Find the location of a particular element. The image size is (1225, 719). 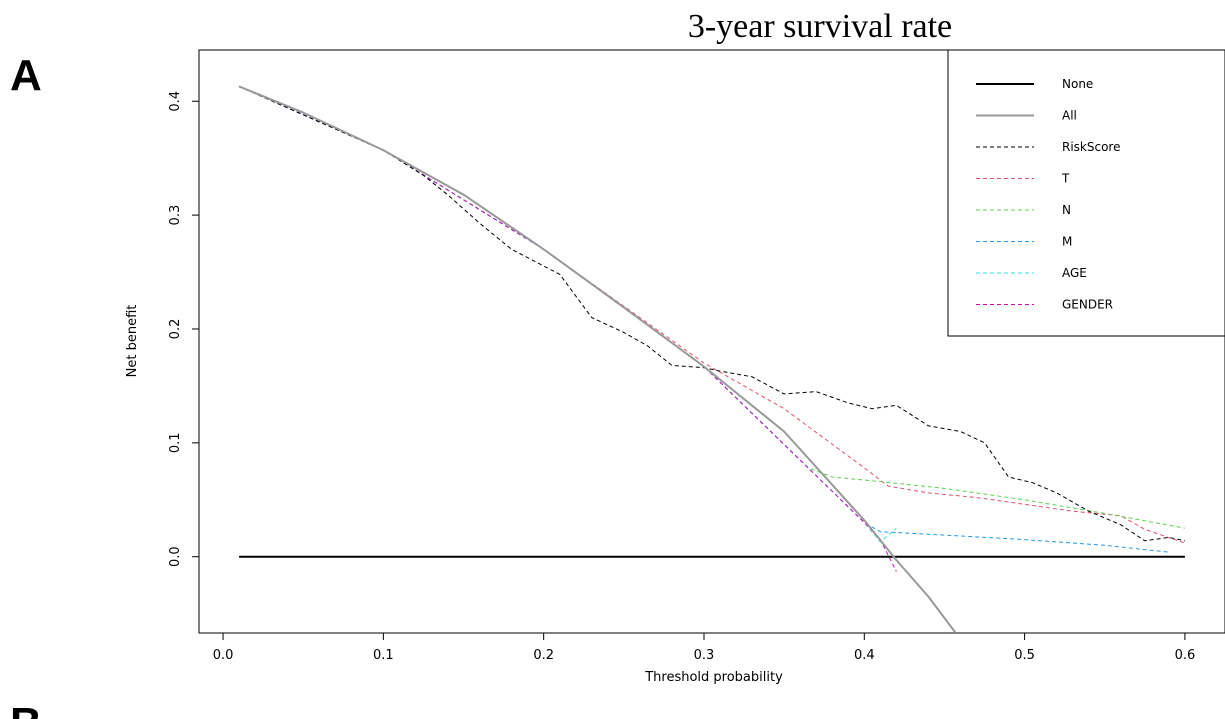

y-tick-label: 0.2 is located at coordinates (175, 329).